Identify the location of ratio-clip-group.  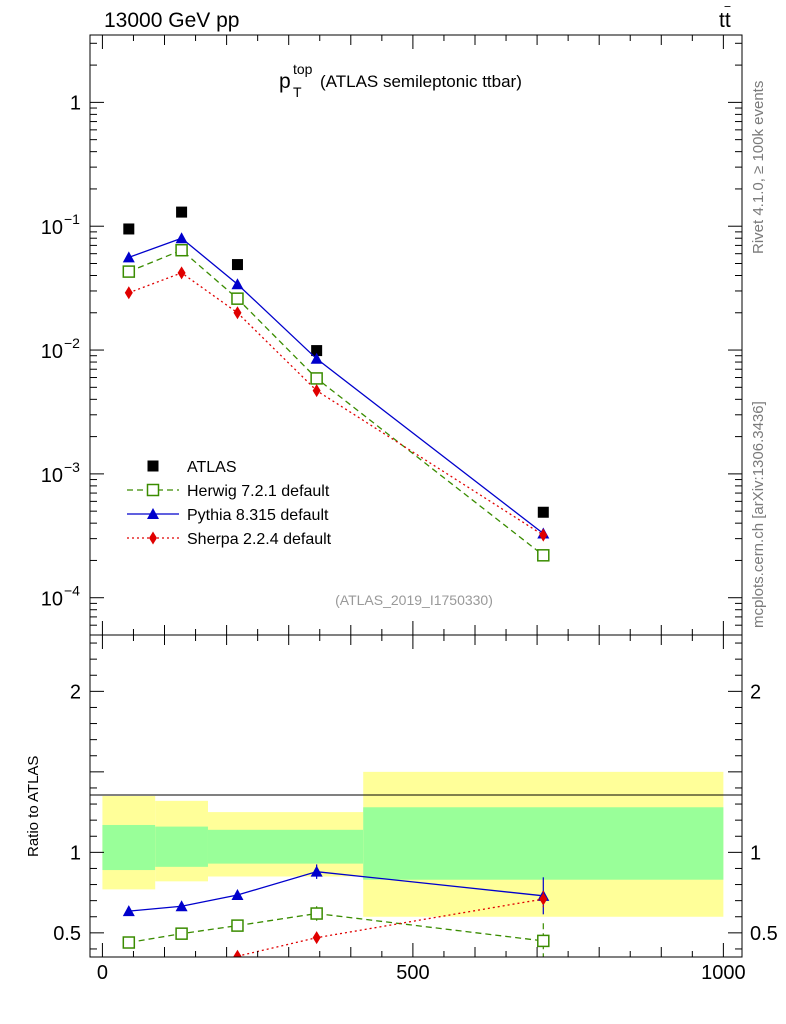
(336, 910).